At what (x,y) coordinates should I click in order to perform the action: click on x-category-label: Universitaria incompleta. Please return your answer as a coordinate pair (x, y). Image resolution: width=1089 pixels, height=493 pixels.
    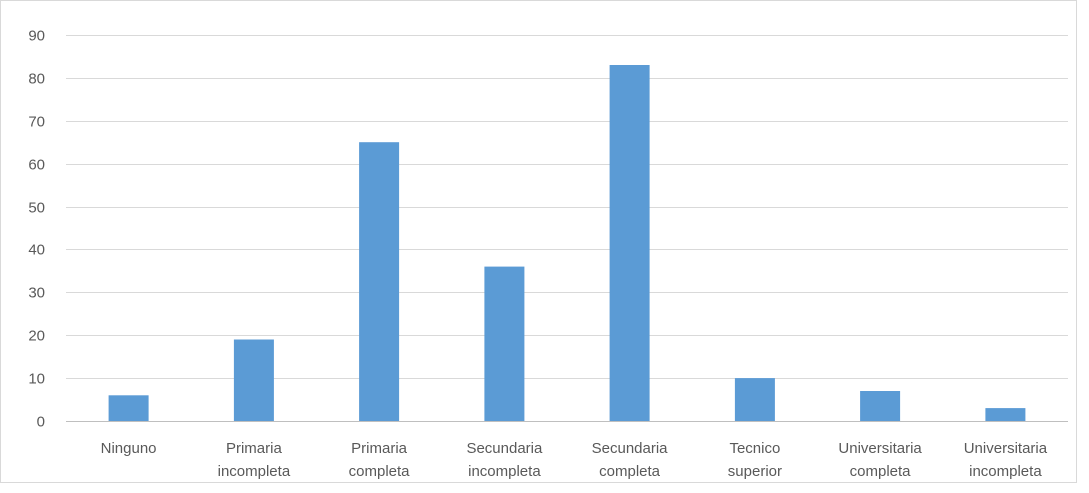
    Looking at the image, I should click on (1006, 460).